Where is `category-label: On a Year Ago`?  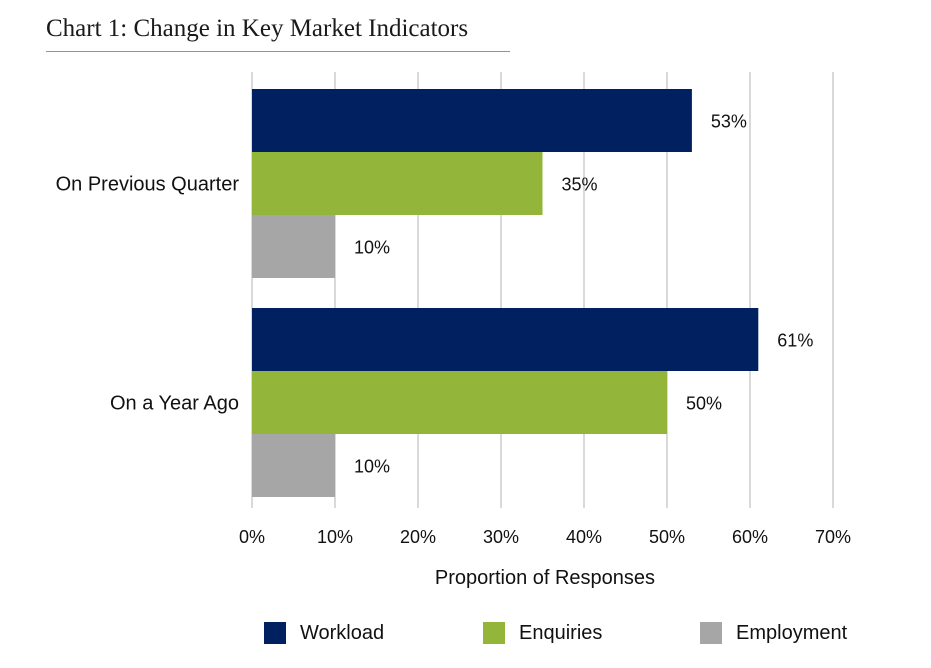
category-label: On a Year Ago is located at coordinates (174, 404).